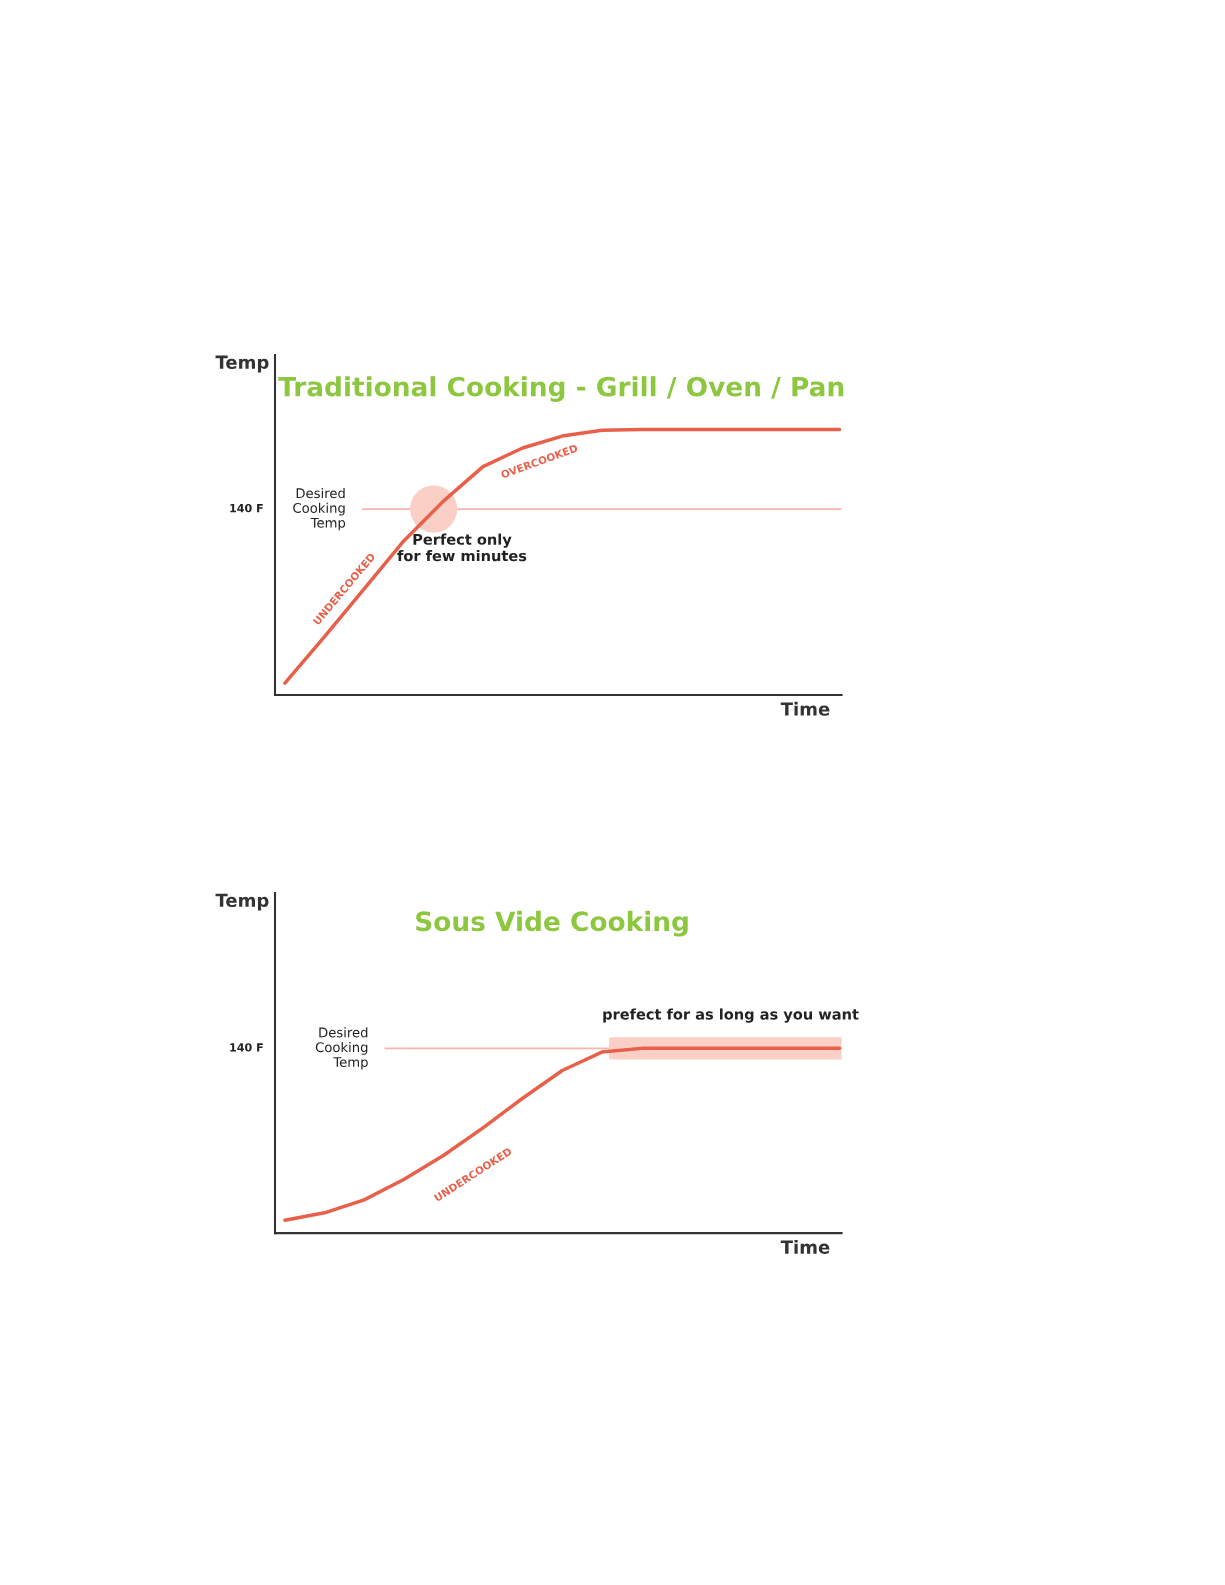 Image resolution: width=1225 pixels, height=1585 pixels. What do you see at coordinates (462, 547) in the screenshot?
I see `annotation: Perfect only for few minutes` at bounding box center [462, 547].